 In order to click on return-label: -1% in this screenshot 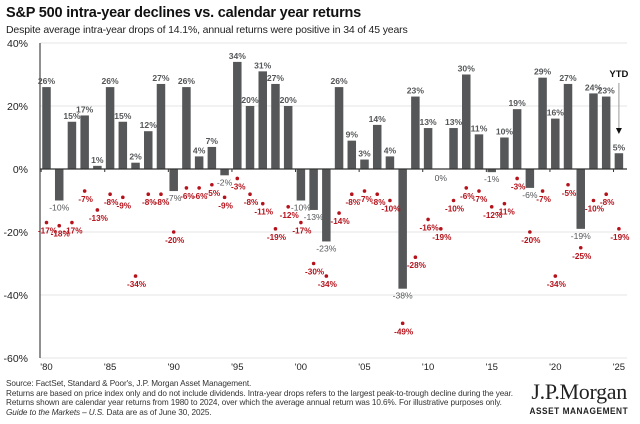, I will do `click(492, 179)`.